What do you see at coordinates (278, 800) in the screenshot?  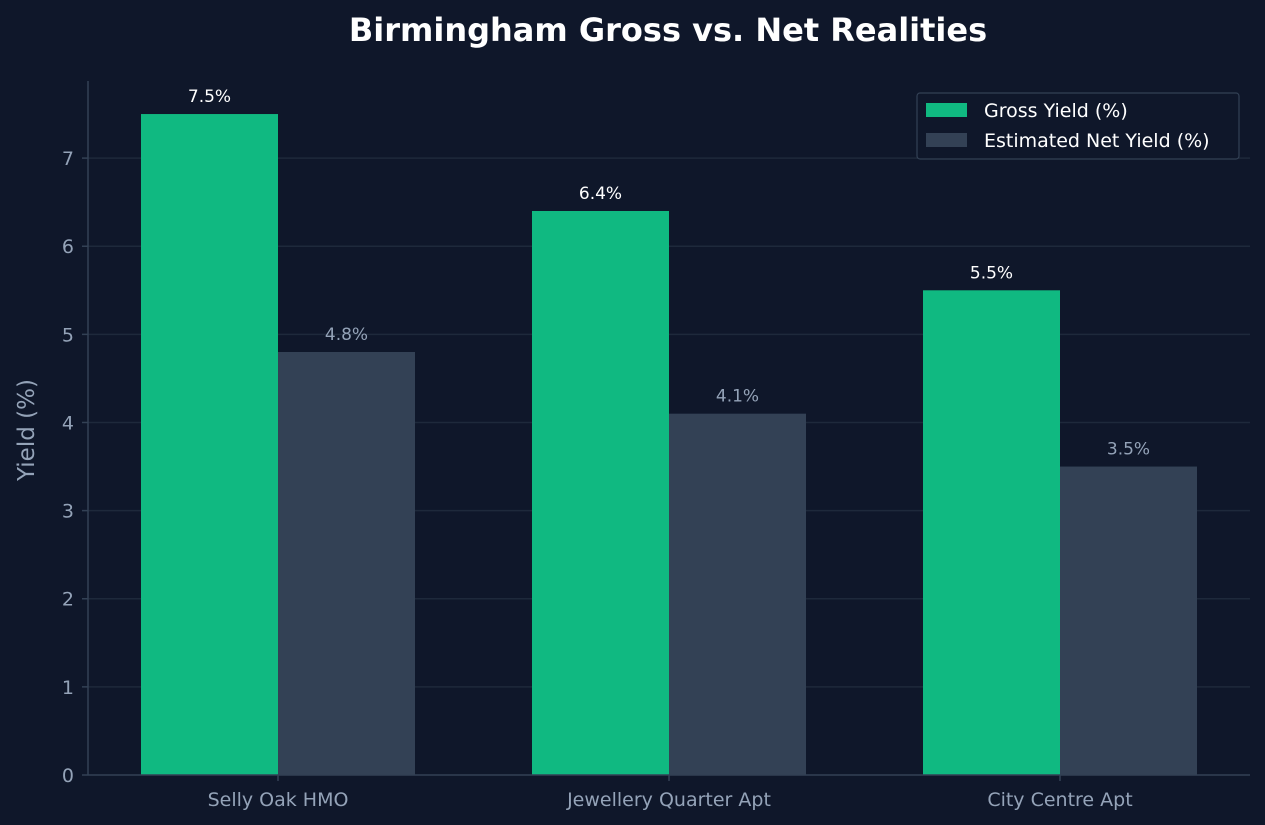 I see `x-tick-label-0: Selly Oak HMO` at bounding box center [278, 800].